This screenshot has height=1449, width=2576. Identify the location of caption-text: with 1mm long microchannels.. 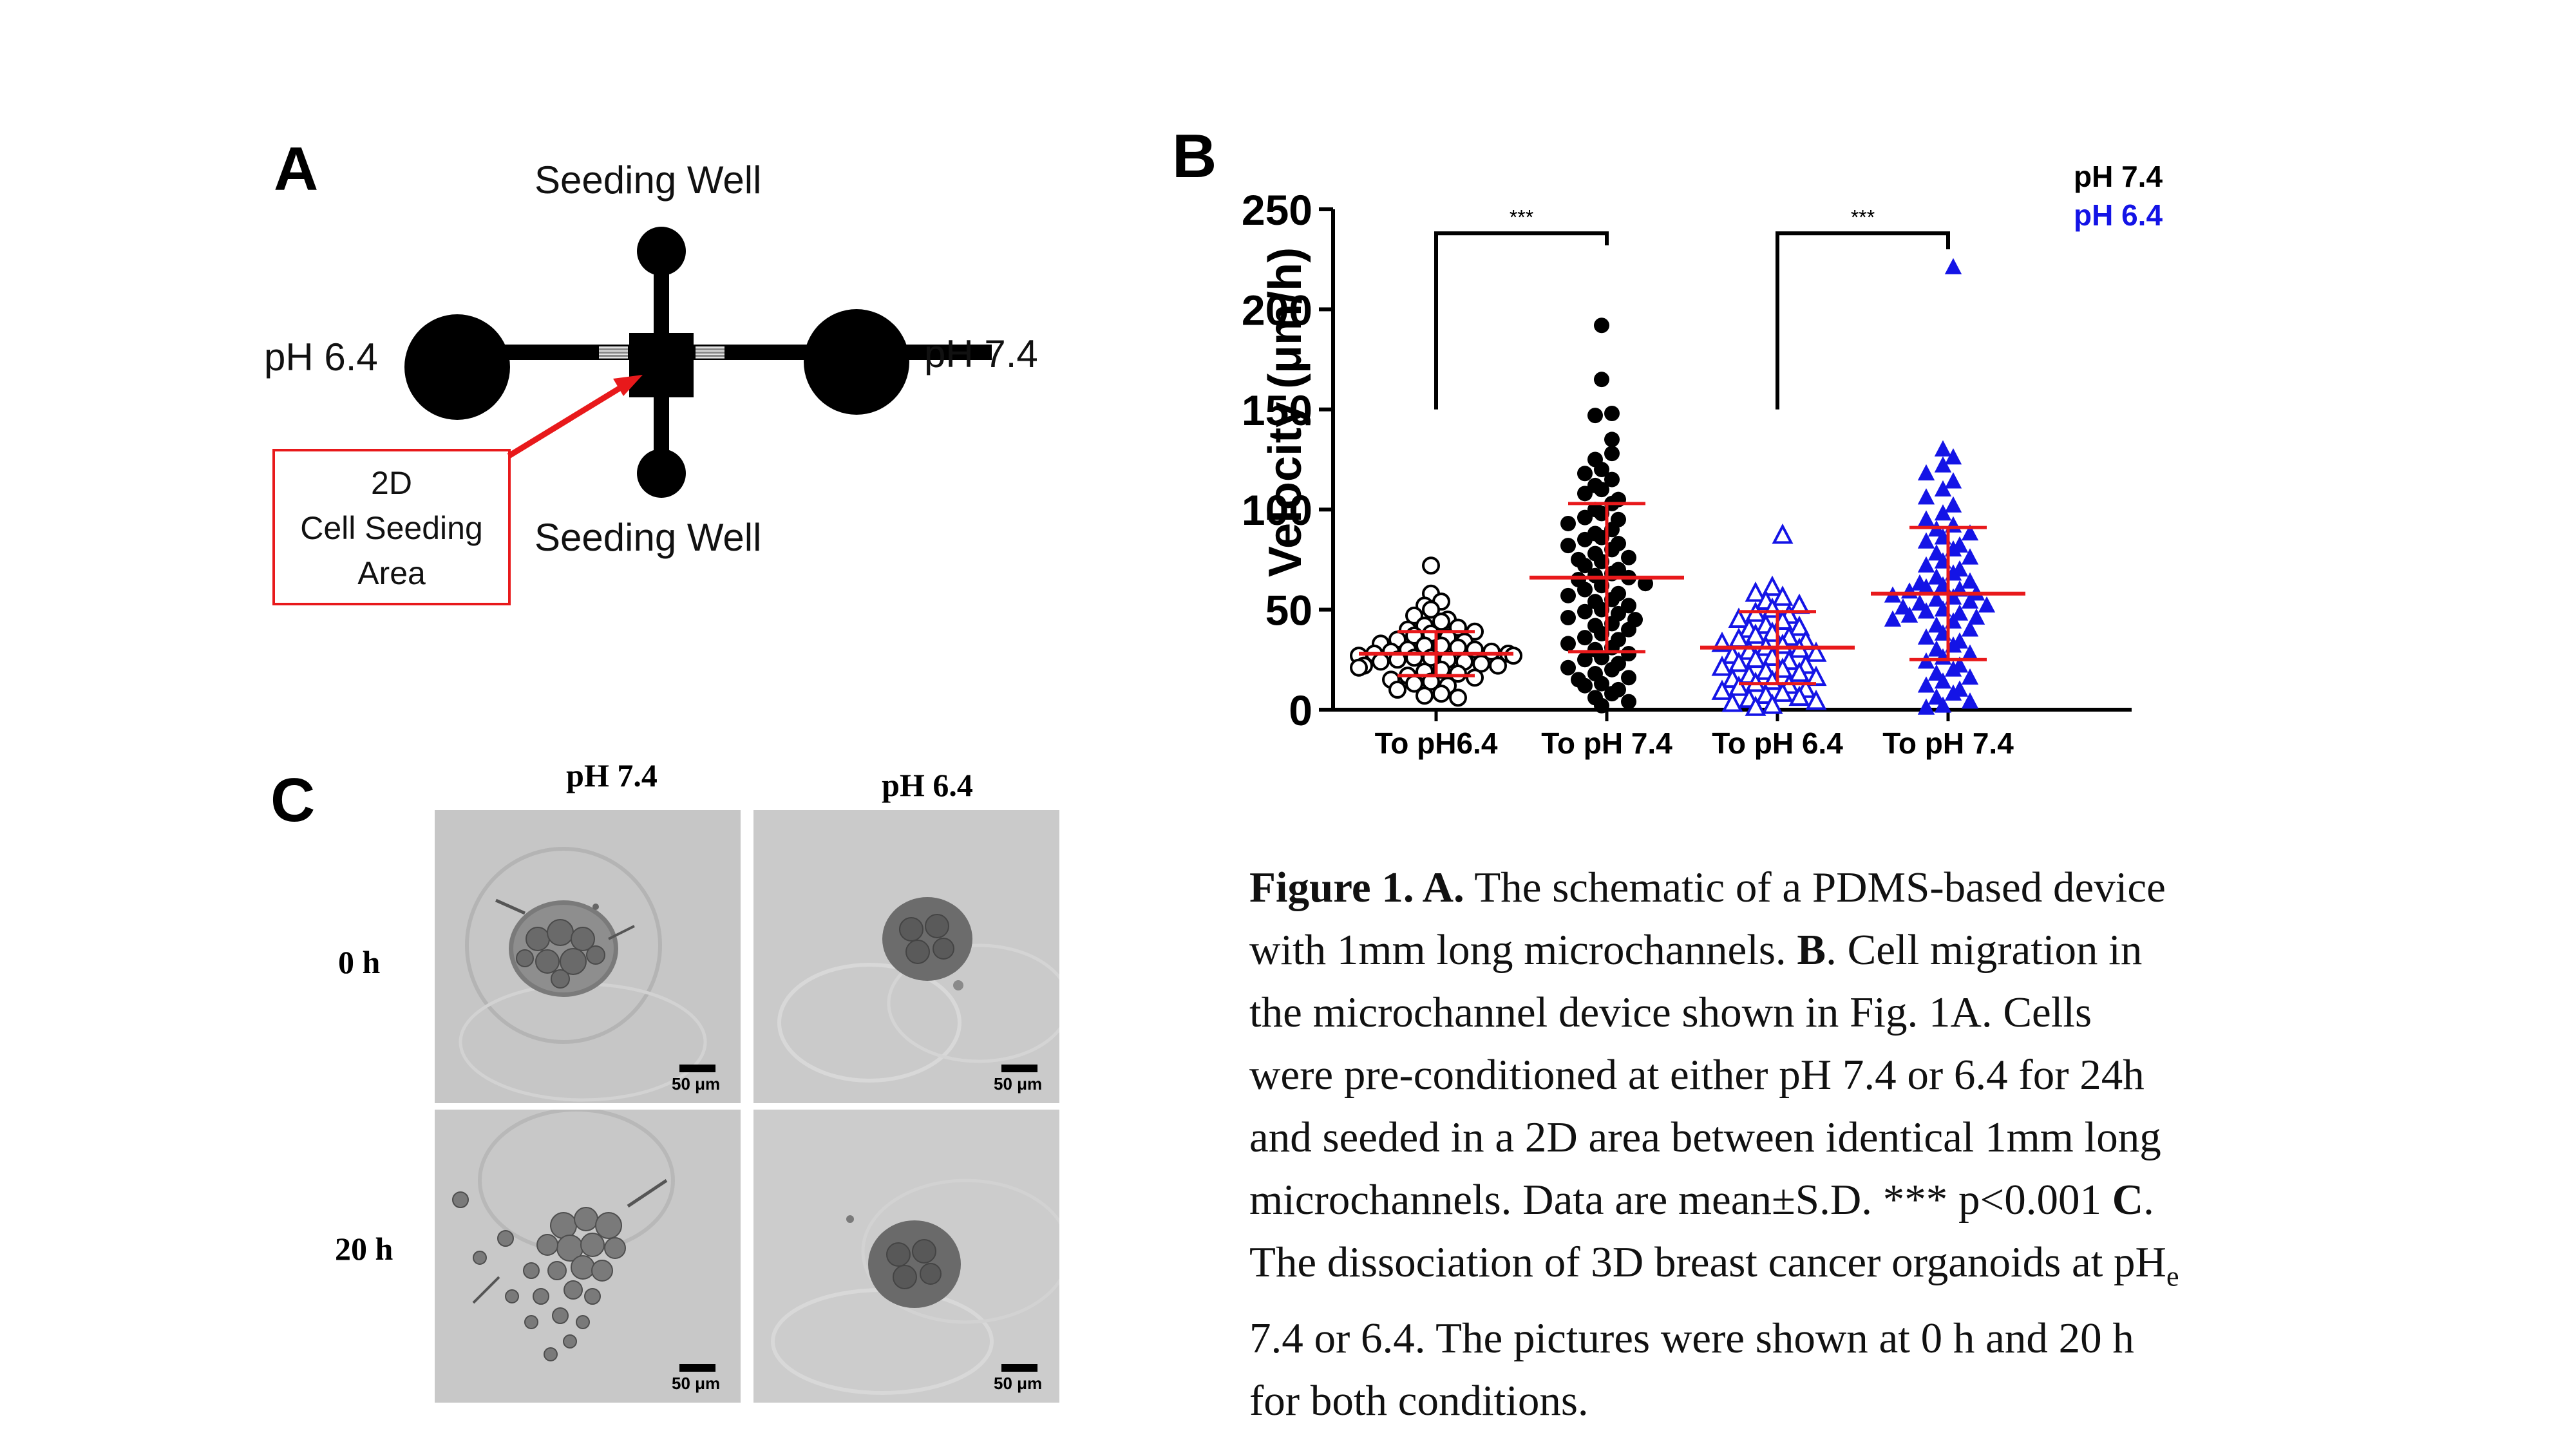
(1523, 950).